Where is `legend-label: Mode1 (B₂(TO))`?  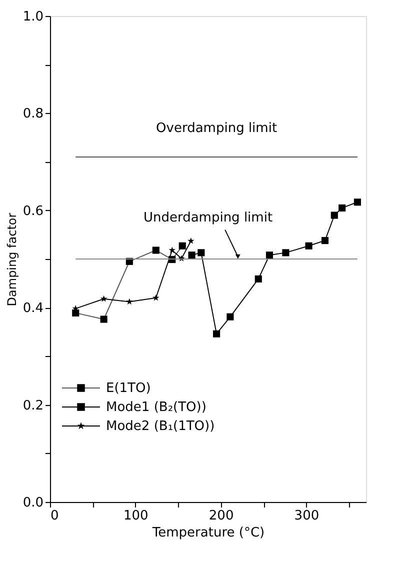 legend-label: Mode1 (B₂(TO)) is located at coordinates (156, 407).